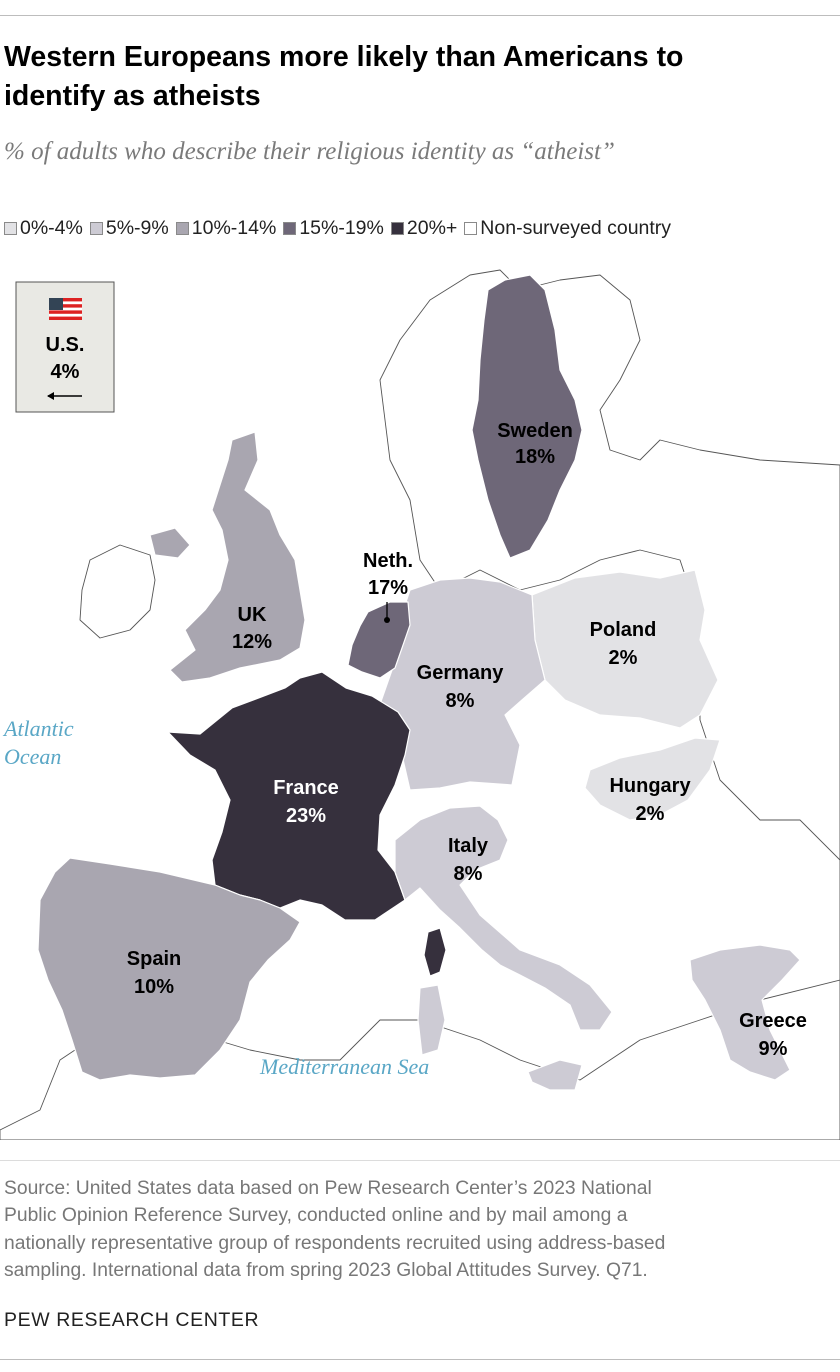  I want to click on legend-item: 20%+, so click(424, 228).